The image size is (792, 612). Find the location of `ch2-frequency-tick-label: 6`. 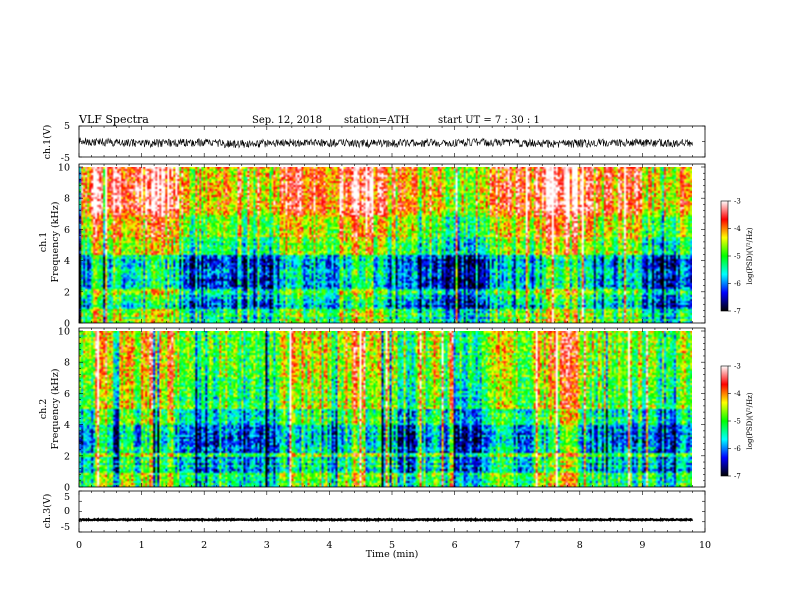

ch2-frequency-tick-label: 6 is located at coordinates (67, 394).